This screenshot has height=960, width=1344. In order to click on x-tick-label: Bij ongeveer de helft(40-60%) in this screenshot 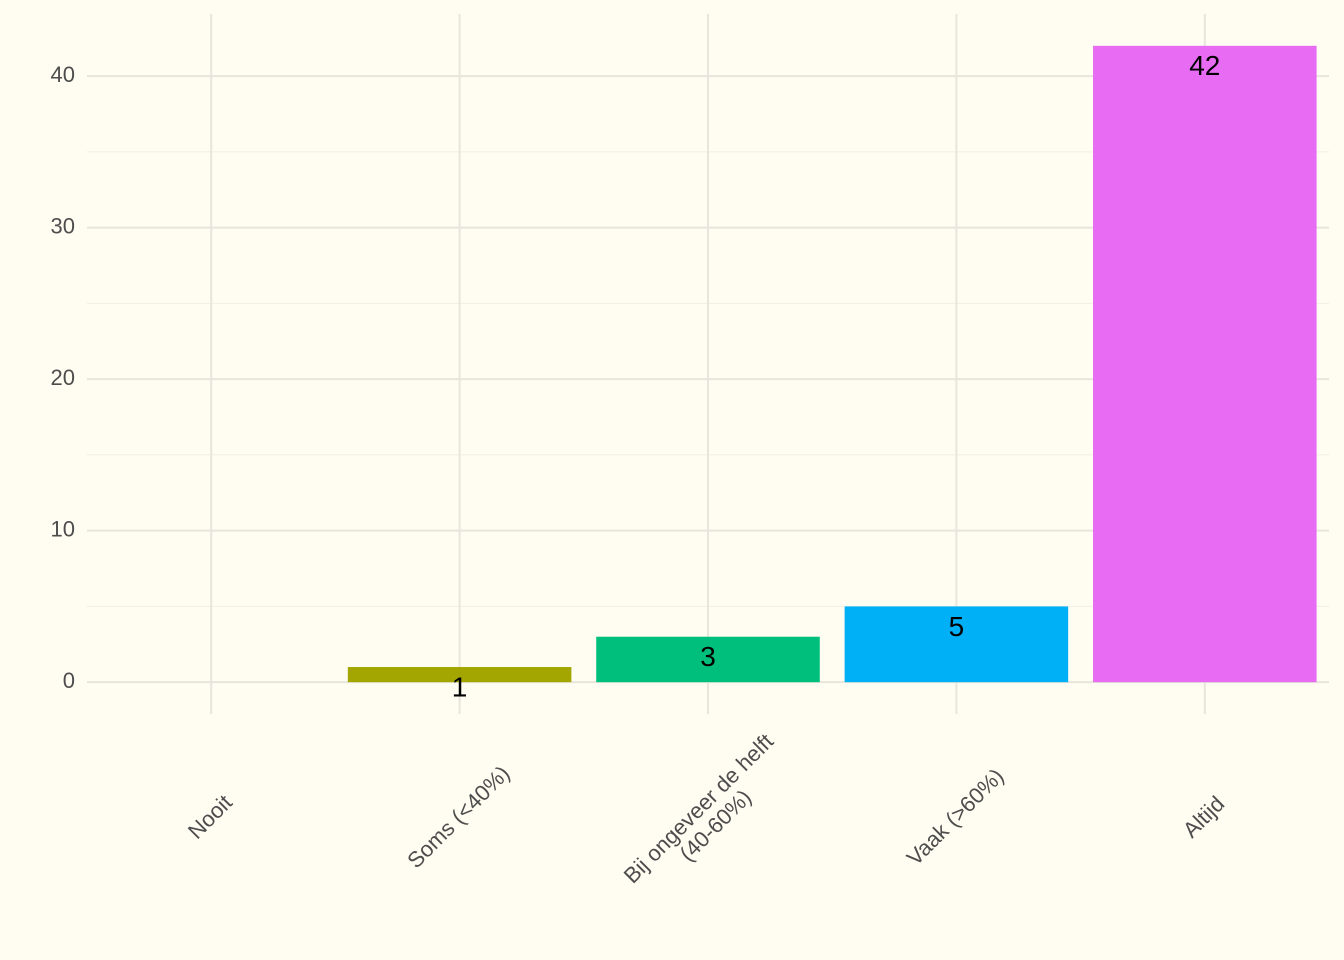, I will do `click(707, 817)`.